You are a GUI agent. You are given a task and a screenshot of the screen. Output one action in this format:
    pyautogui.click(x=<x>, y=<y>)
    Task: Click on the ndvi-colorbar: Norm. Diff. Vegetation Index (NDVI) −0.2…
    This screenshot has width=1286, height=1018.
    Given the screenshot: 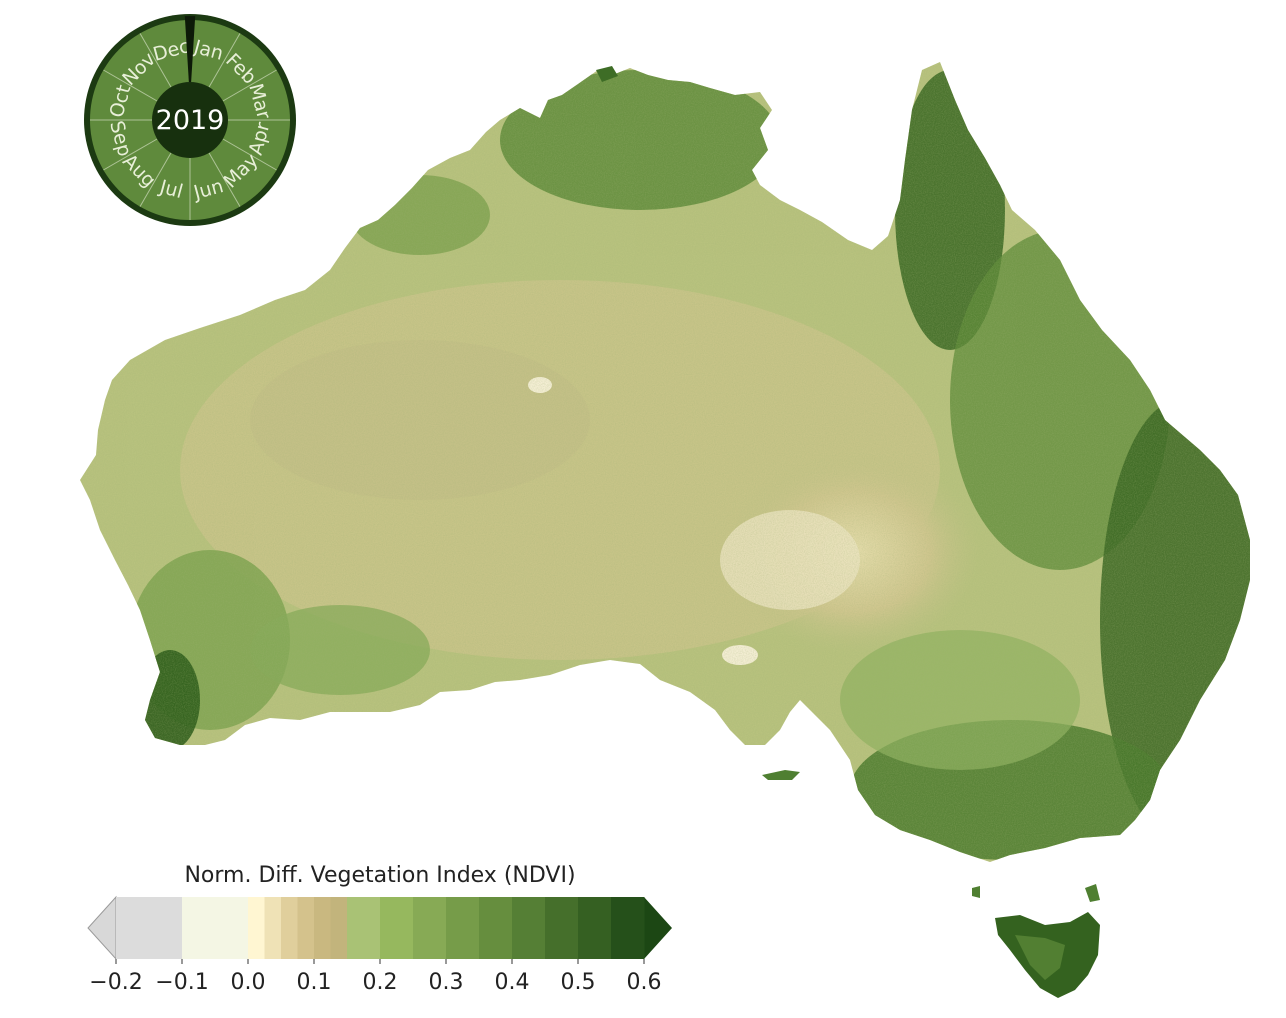 What is the action you would take?
    pyautogui.click(x=379, y=929)
    